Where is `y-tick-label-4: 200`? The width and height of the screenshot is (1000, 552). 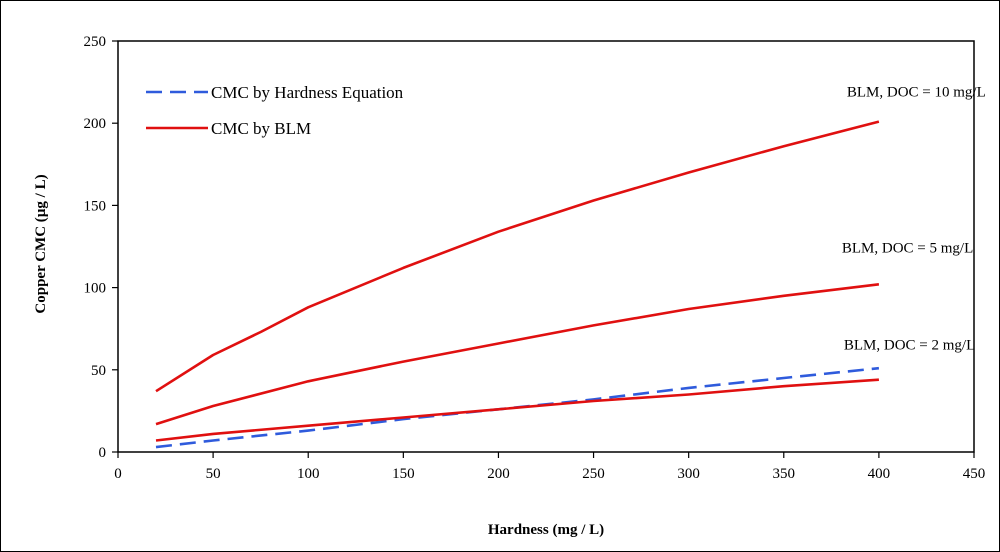 y-tick-label-4: 200 is located at coordinates (95, 124).